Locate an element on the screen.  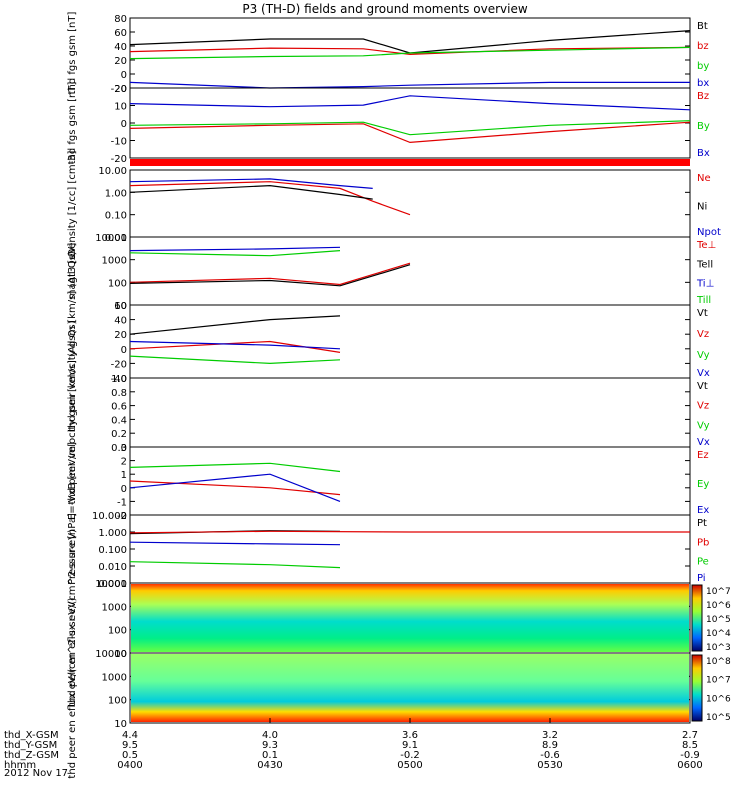
series-line-Bt is located at coordinates (410, 42).